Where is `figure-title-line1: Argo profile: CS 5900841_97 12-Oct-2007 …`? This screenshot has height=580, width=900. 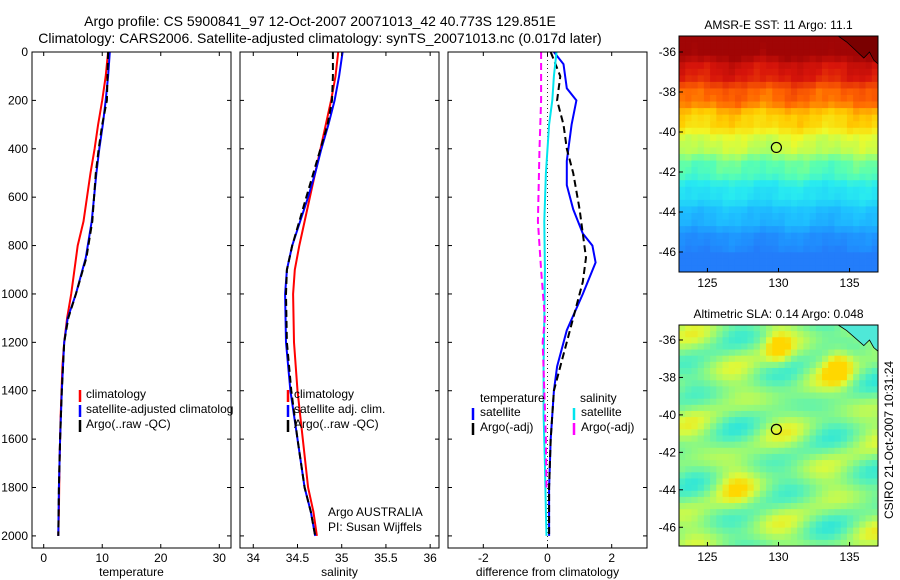 figure-title-line1: Argo profile: CS 5900841_97 12-Oct-2007 … is located at coordinates (320, 21).